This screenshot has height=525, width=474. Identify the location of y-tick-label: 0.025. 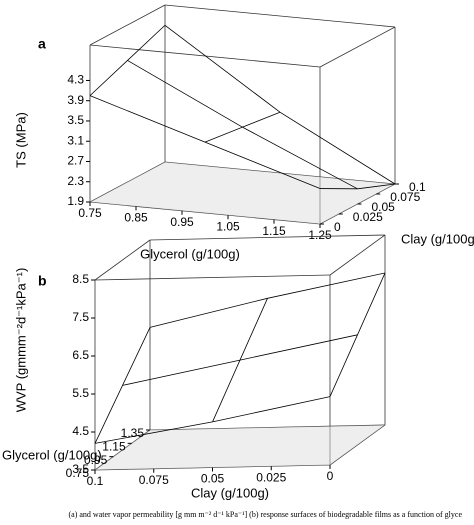
(368, 217).